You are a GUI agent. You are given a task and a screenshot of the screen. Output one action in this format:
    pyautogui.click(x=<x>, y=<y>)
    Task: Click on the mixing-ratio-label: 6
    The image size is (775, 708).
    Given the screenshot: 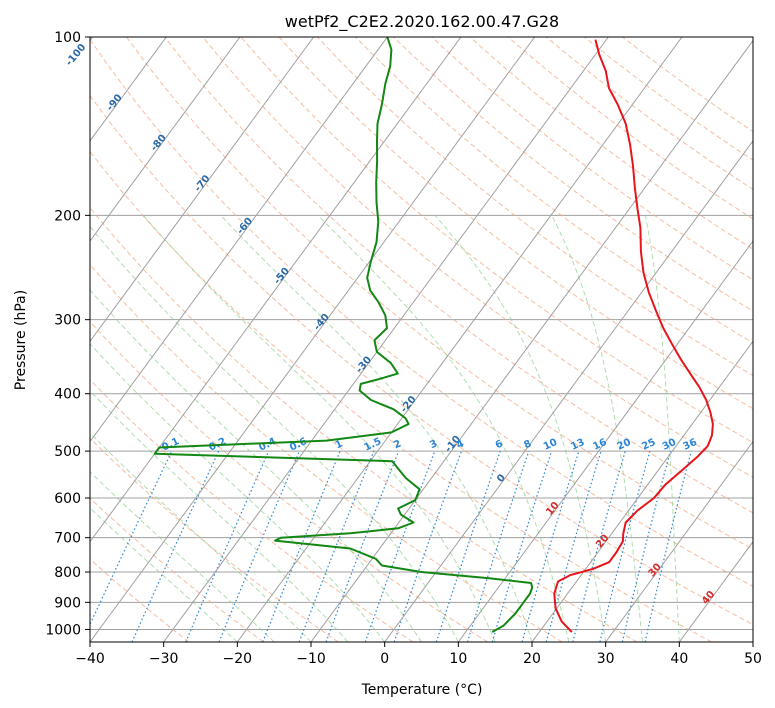 What is the action you would take?
    pyautogui.click(x=499, y=444)
    